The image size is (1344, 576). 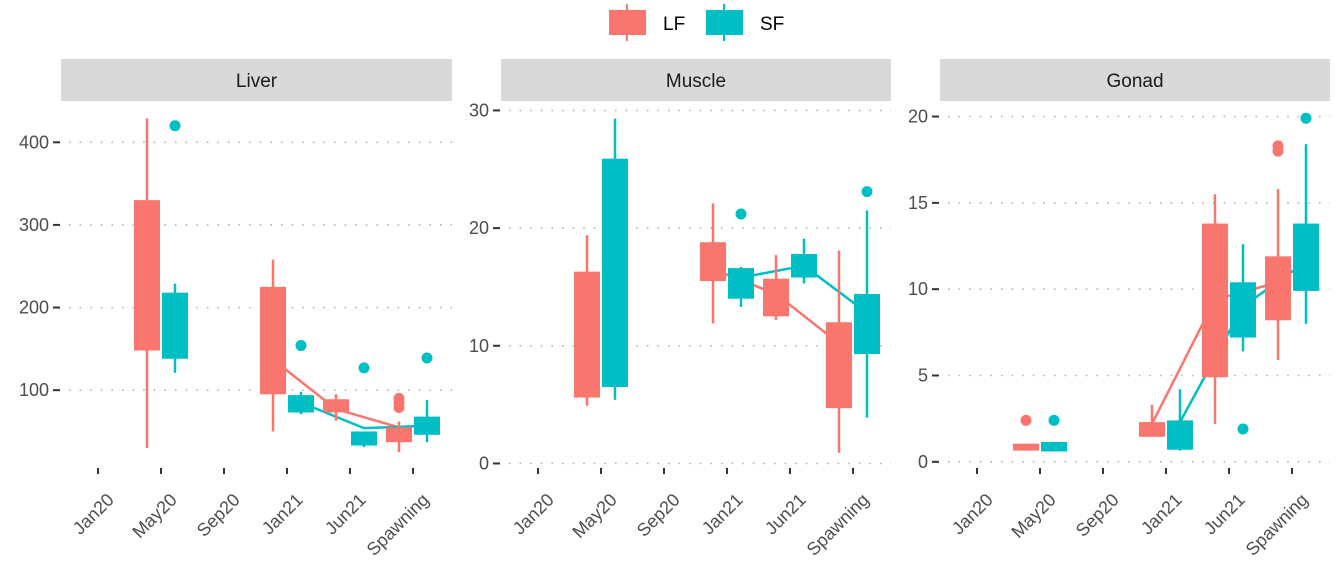 I want to click on y-tick-label: 30, so click(x=479, y=110).